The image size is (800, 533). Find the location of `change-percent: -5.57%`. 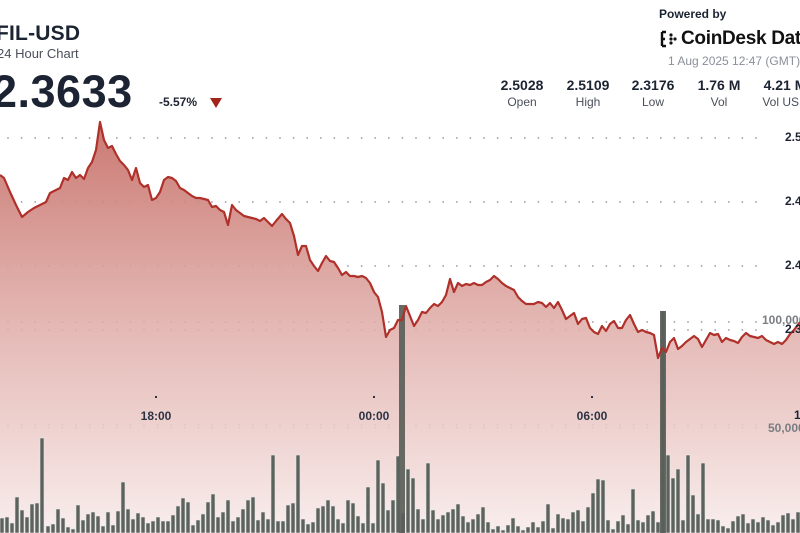

change-percent: -5.57% is located at coordinates (178, 102).